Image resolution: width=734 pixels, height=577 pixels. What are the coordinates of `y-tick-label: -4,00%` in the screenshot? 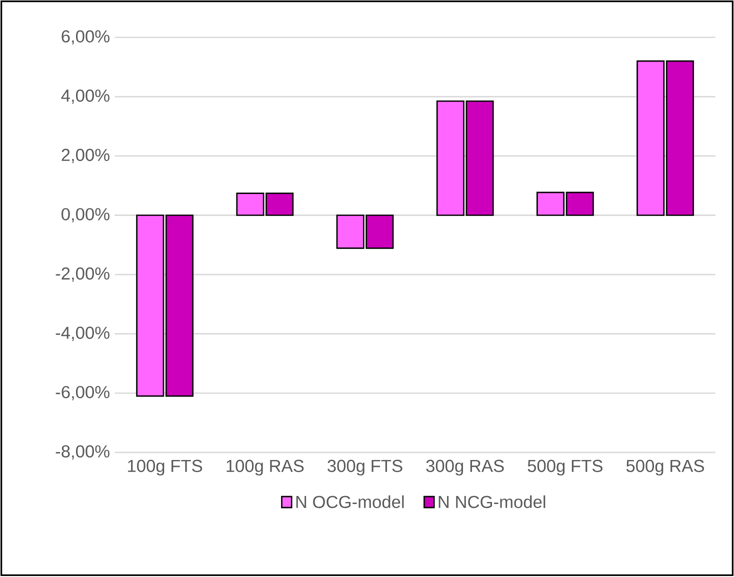 It's located at (83, 334).